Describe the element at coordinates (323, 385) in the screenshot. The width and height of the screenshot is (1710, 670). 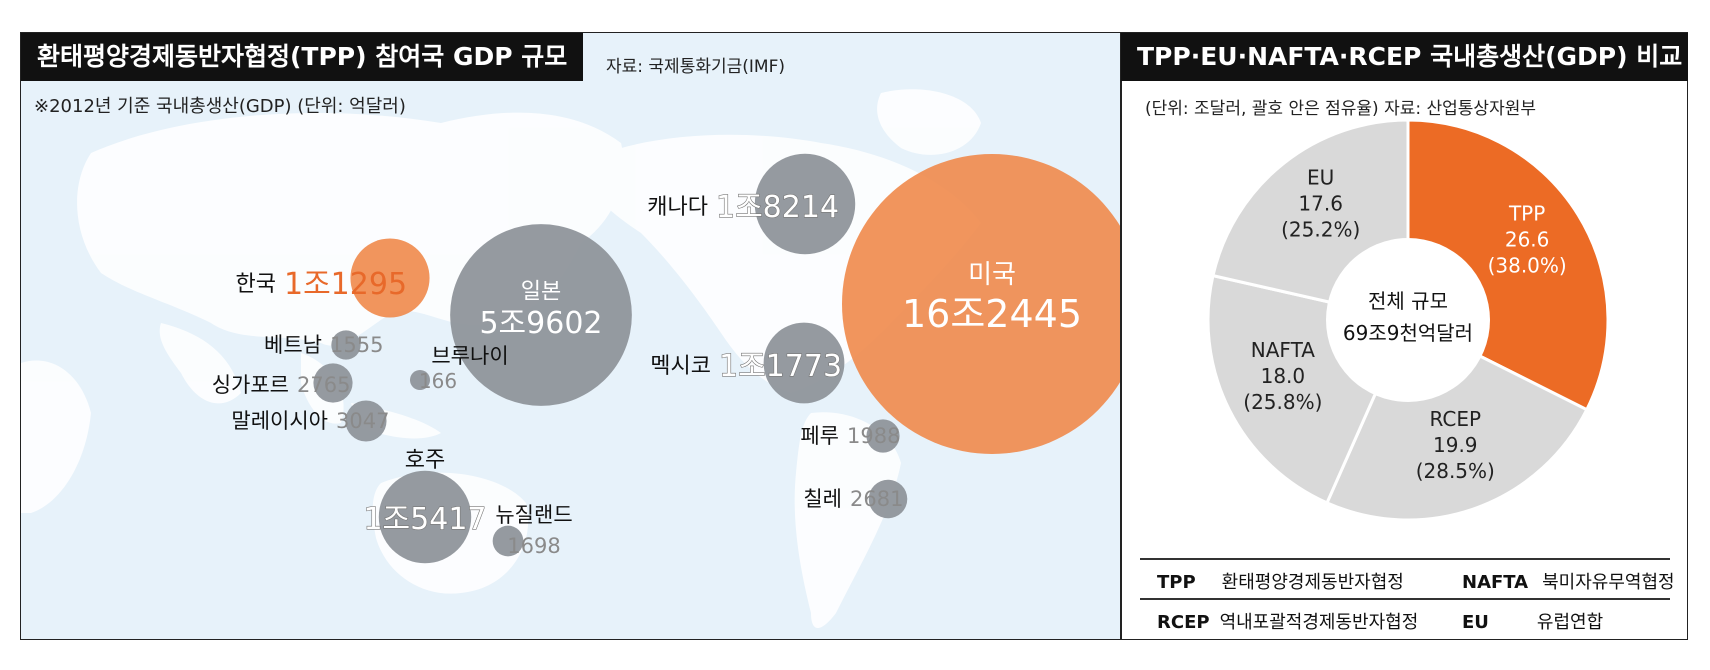
I see `bubble-value-4: 2765` at that location.